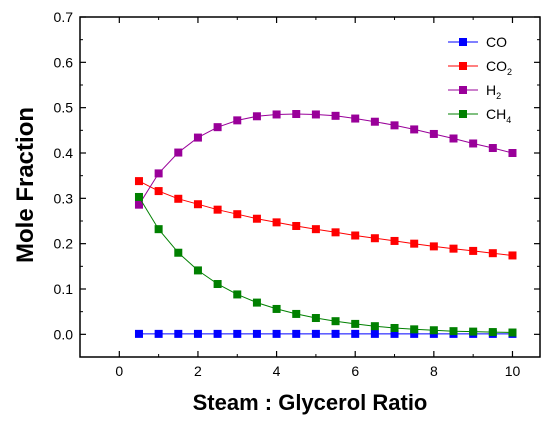 This screenshot has height=423, width=550. Describe the element at coordinates (64, 244) in the screenshot. I see `y-tick-label: 0.2` at that location.